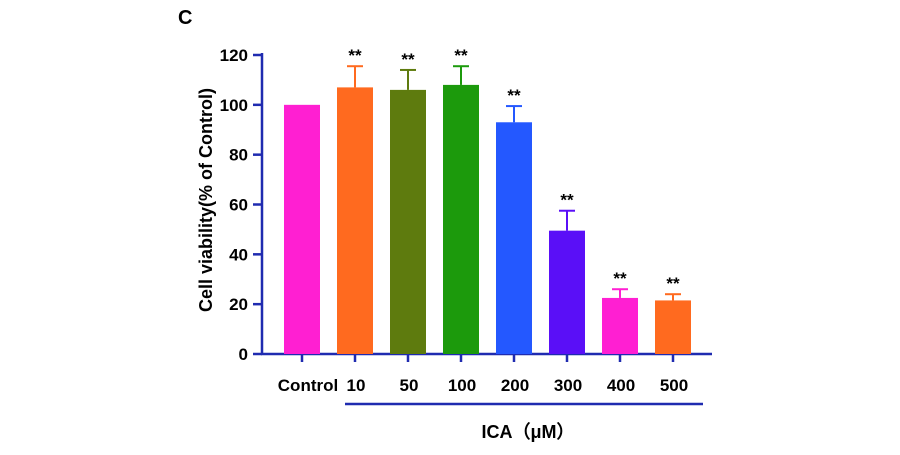 This screenshot has width=900, height=455. What do you see at coordinates (234, 55) in the screenshot?
I see `y-tick-label: 120` at bounding box center [234, 55].